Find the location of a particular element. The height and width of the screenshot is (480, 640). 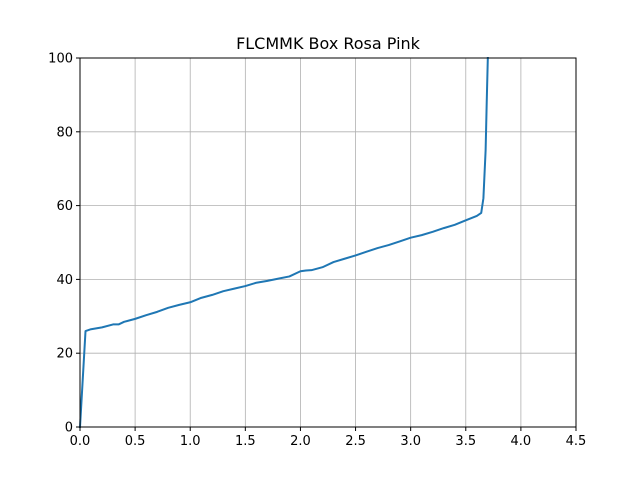

y-tick-label: 100 is located at coordinates (60, 59).